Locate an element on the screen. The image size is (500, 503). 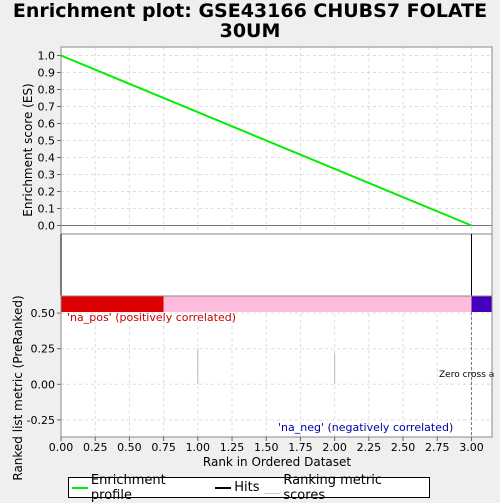
rank-tick-label: 0.50 is located at coordinates (43, 313).